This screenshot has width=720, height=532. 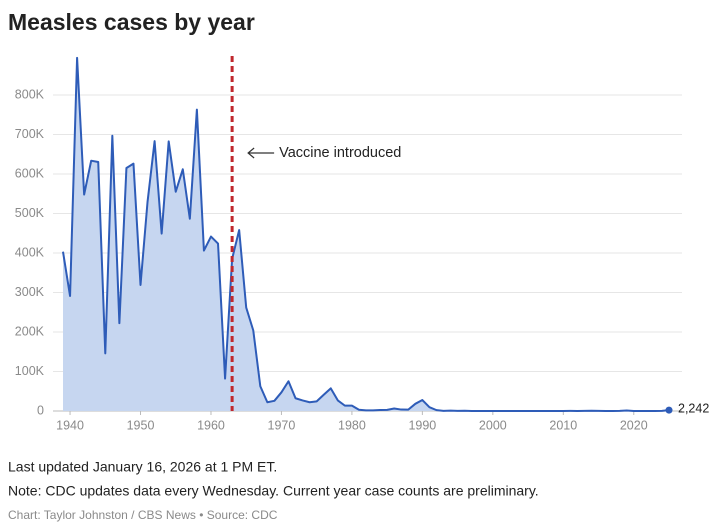 I want to click on x-tick-label: 1980, so click(x=352, y=425).